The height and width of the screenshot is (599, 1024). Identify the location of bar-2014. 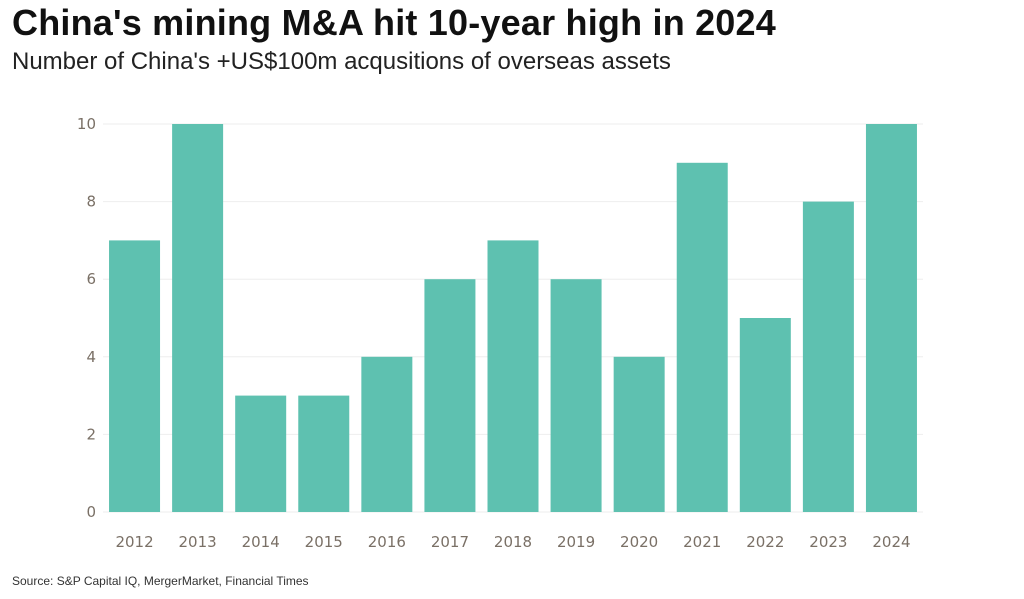
(261, 453).